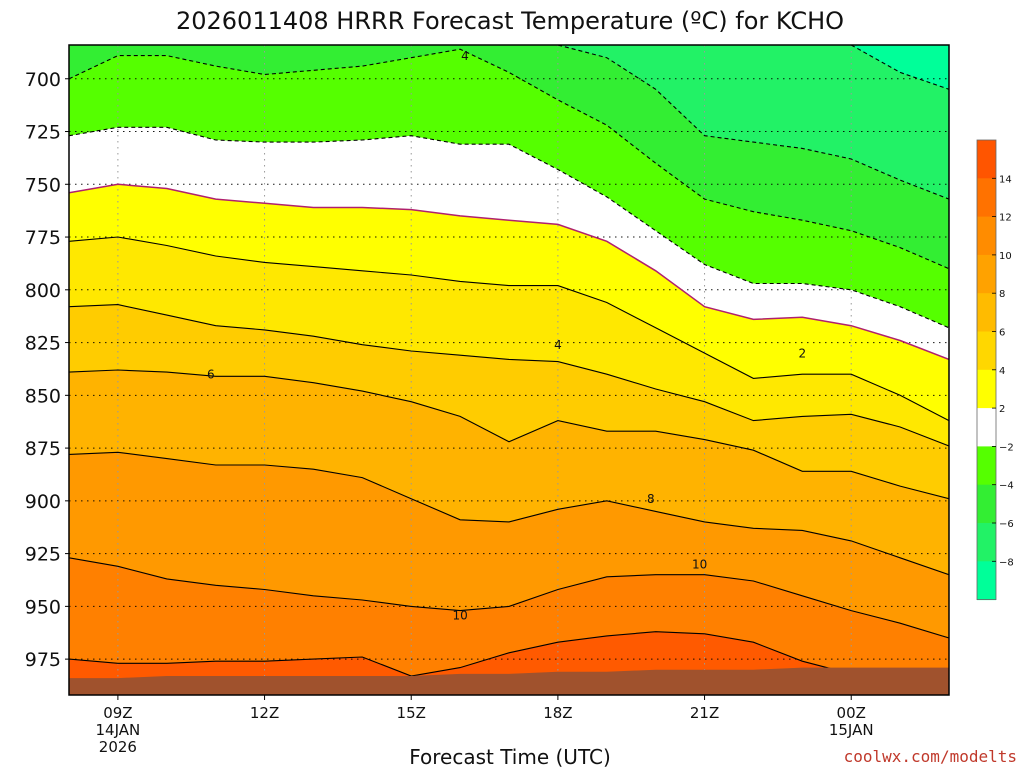 This screenshot has width=1024, height=768. Describe the element at coordinates (851, 730) in the screenshot. I see `x-tick-label-00Z-line2: 15JAN` at that location.